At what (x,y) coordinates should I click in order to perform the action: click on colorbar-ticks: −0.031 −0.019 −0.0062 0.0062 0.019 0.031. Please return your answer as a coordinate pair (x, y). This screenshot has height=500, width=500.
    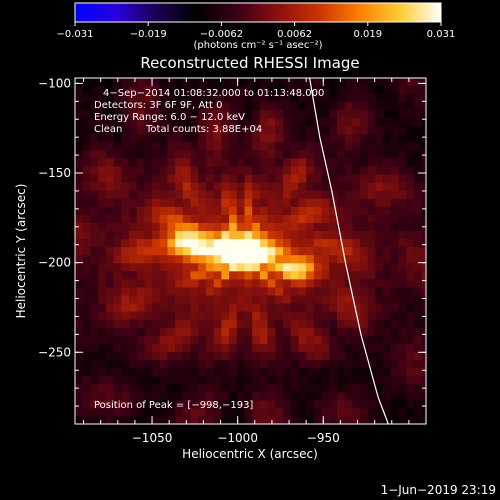
    Looking at the image, I should click on (255, 31).